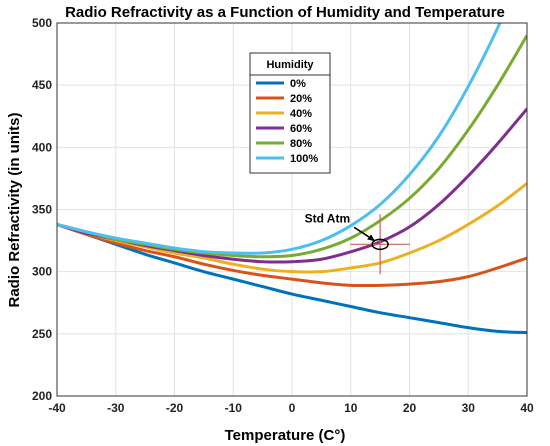 This screenshot has width=550, height=446. What do you see at coordinates (304, 159) in the screenshot?
I see `legend-entry-label: 100%` at bounding box center [304, 159].